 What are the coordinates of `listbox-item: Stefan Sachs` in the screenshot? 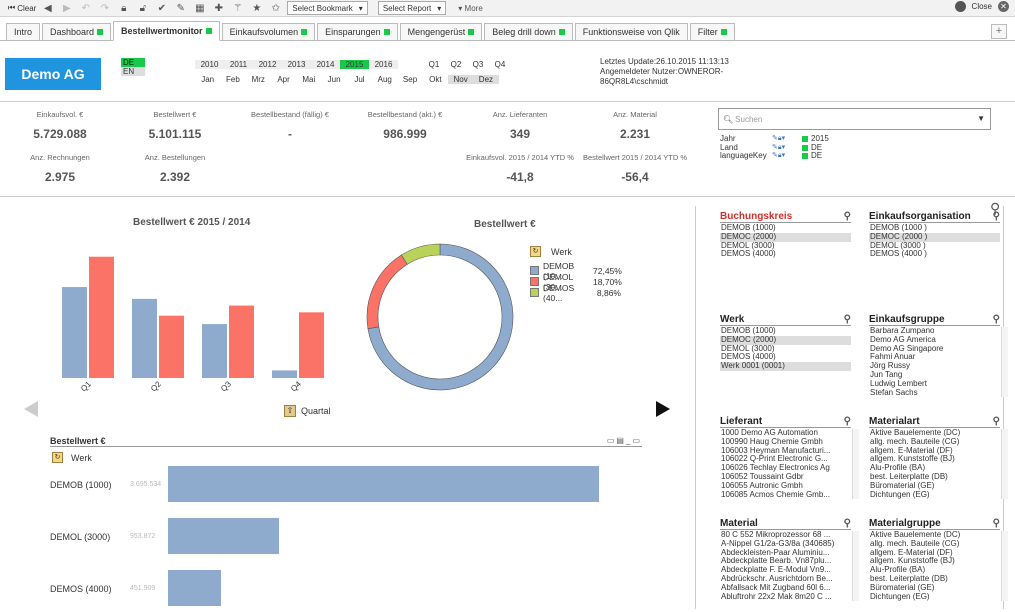 It's located at (894, 392).